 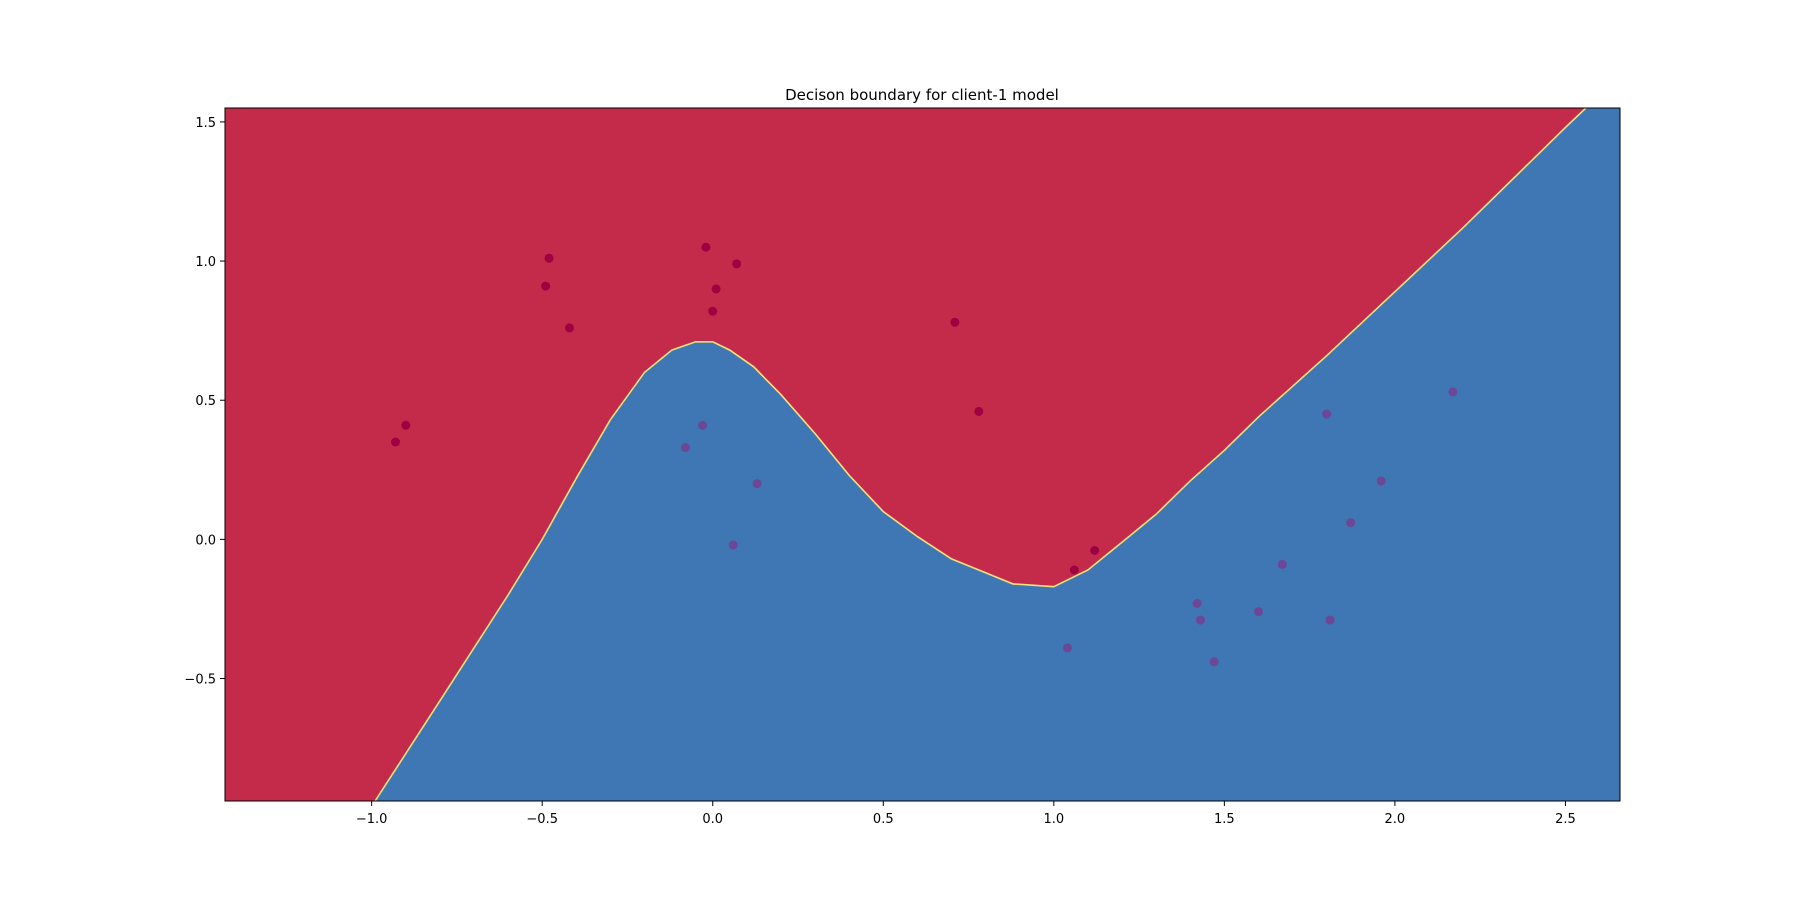 I want to click on y-axis: −0.5 0.0 0.5 1.0 1.5, so click(x=204, y=402).